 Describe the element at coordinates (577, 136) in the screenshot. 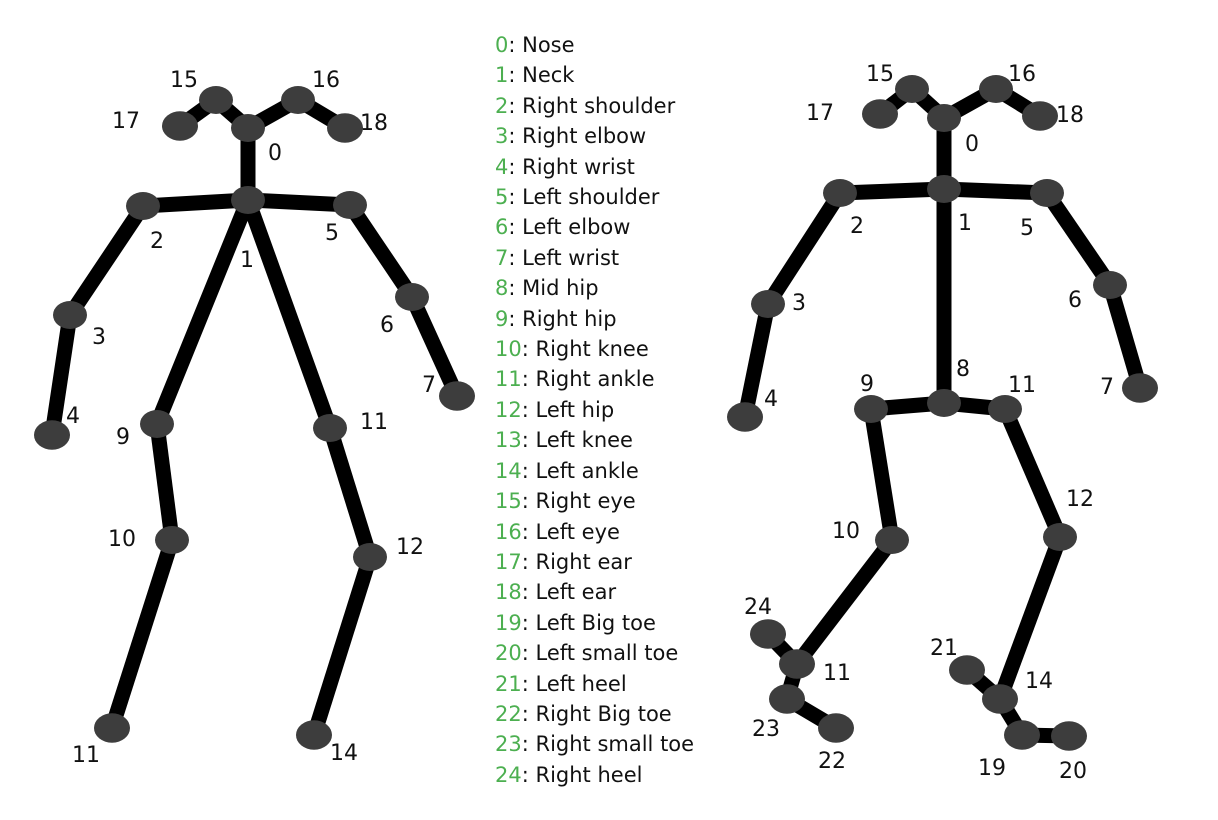

I see `legend-text: : Right elbow` at that location.